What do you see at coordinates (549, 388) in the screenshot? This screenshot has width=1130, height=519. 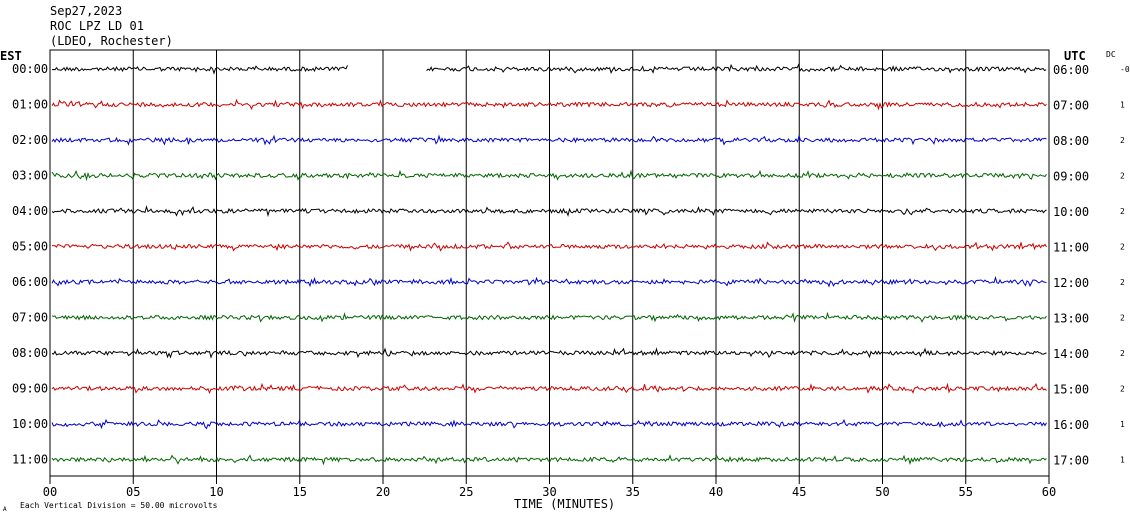 I see `trace-line-09:00` at bounding box center [549, 388].